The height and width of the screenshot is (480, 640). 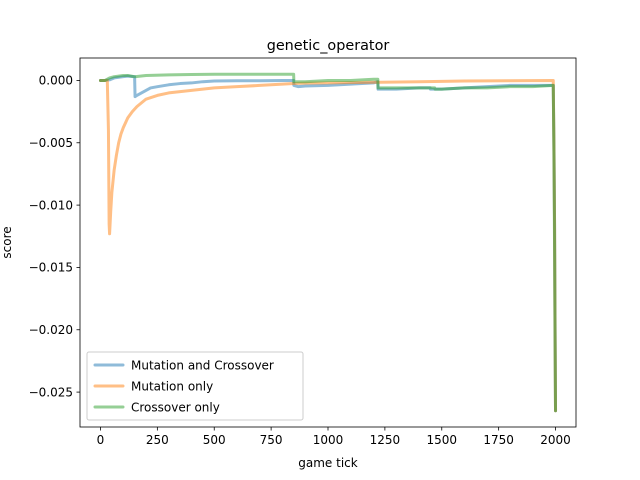 I want to click on y-tick-label: −0.005, so click(x=51, y=143).